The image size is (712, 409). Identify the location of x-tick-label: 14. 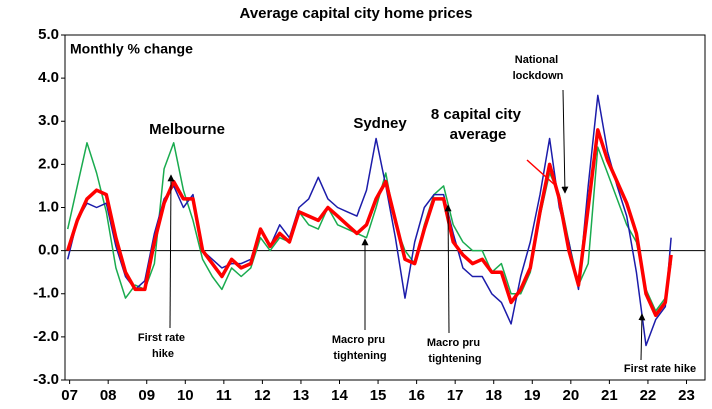
(339, 395).